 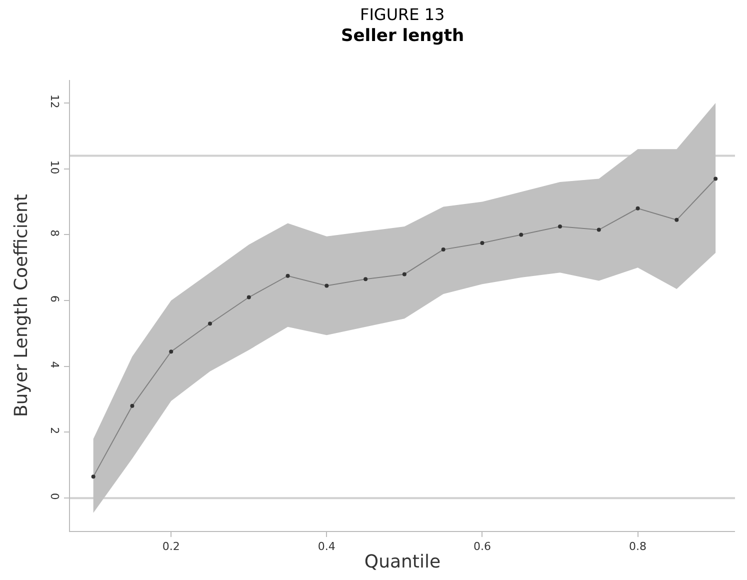 What do you see at coordinates (54, 364) in the screenshot?
I see `y-tick-label: 4` at bounding box center [54, 364].